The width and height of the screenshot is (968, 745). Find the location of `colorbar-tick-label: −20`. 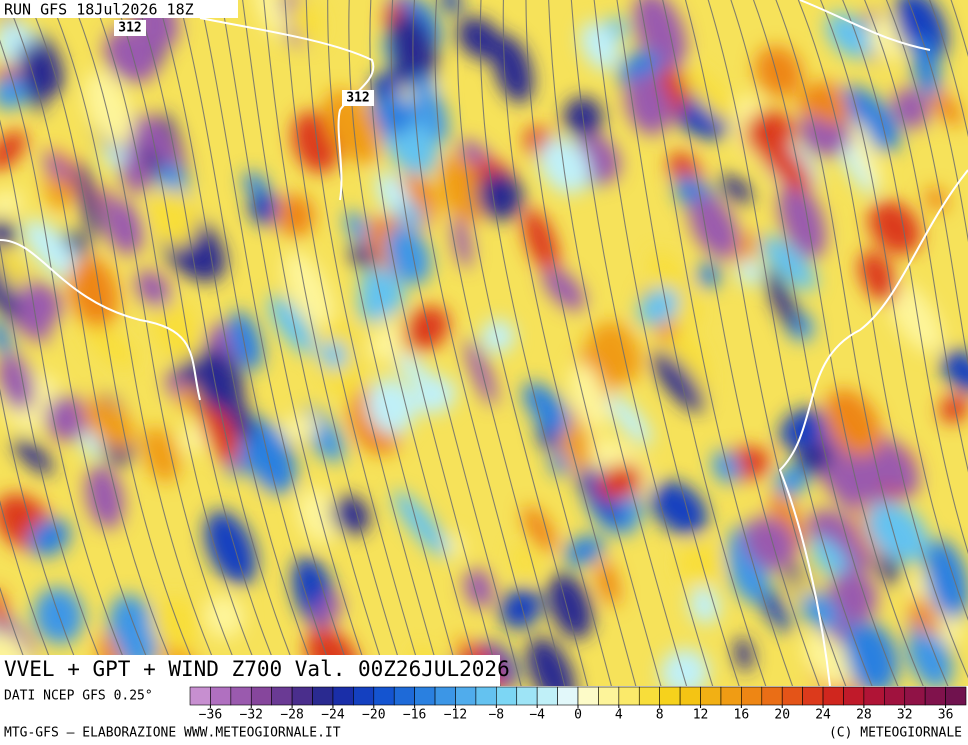

colorbar-tick-label: −20 is located at coordinates (373, 715).